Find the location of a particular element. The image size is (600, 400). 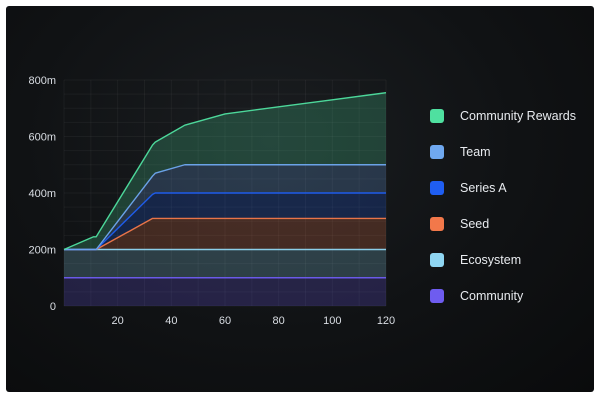

legend-label: Ecosystem is located at coordinates (491, 260).